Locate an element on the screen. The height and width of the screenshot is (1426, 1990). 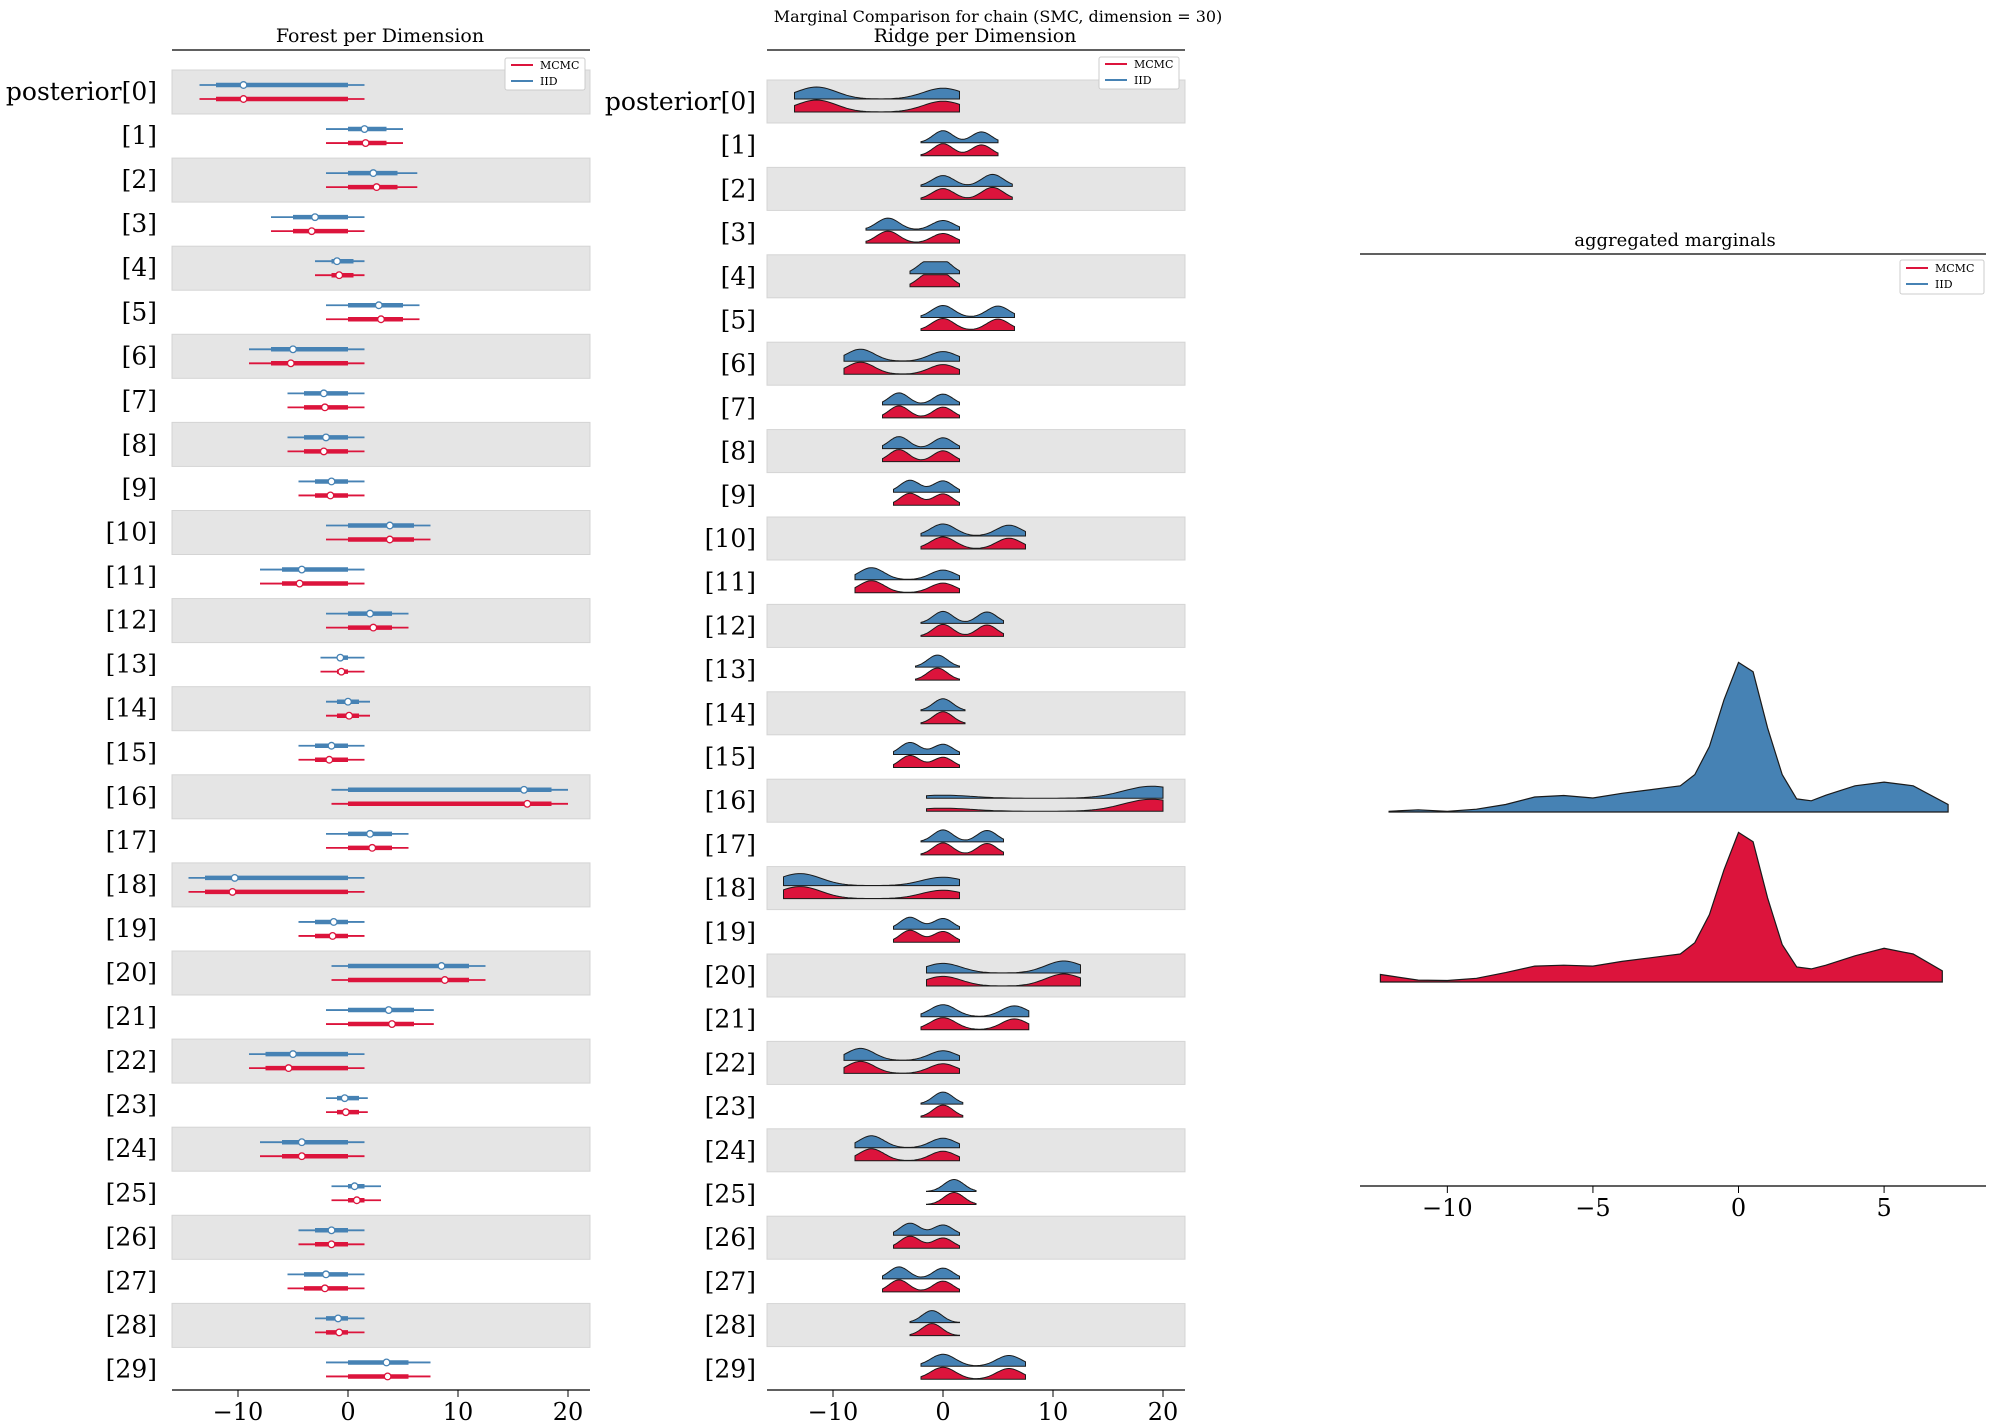
row-label: [8] is located at coordinates (139, 443).